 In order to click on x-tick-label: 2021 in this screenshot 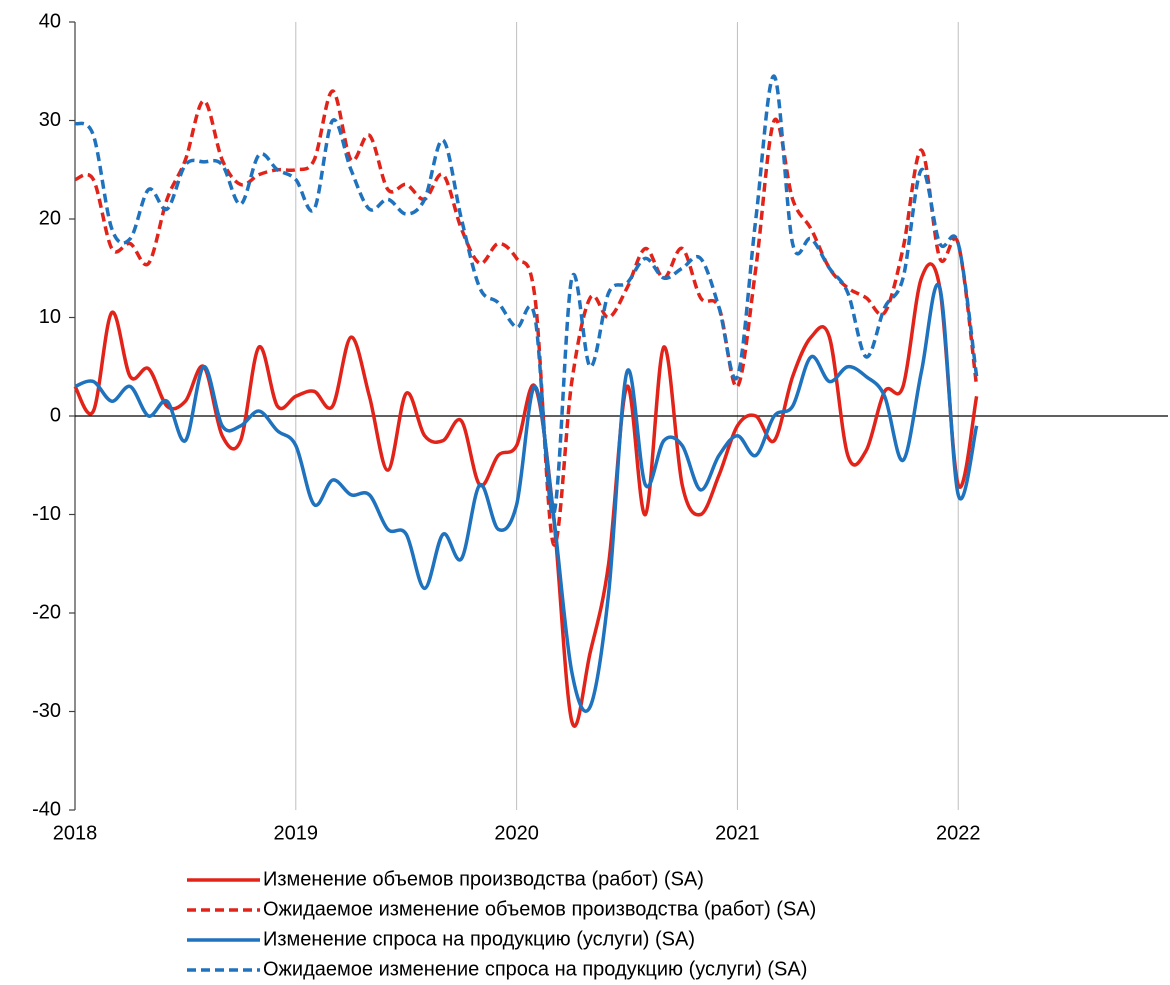, I will do `click(737, 833)`.